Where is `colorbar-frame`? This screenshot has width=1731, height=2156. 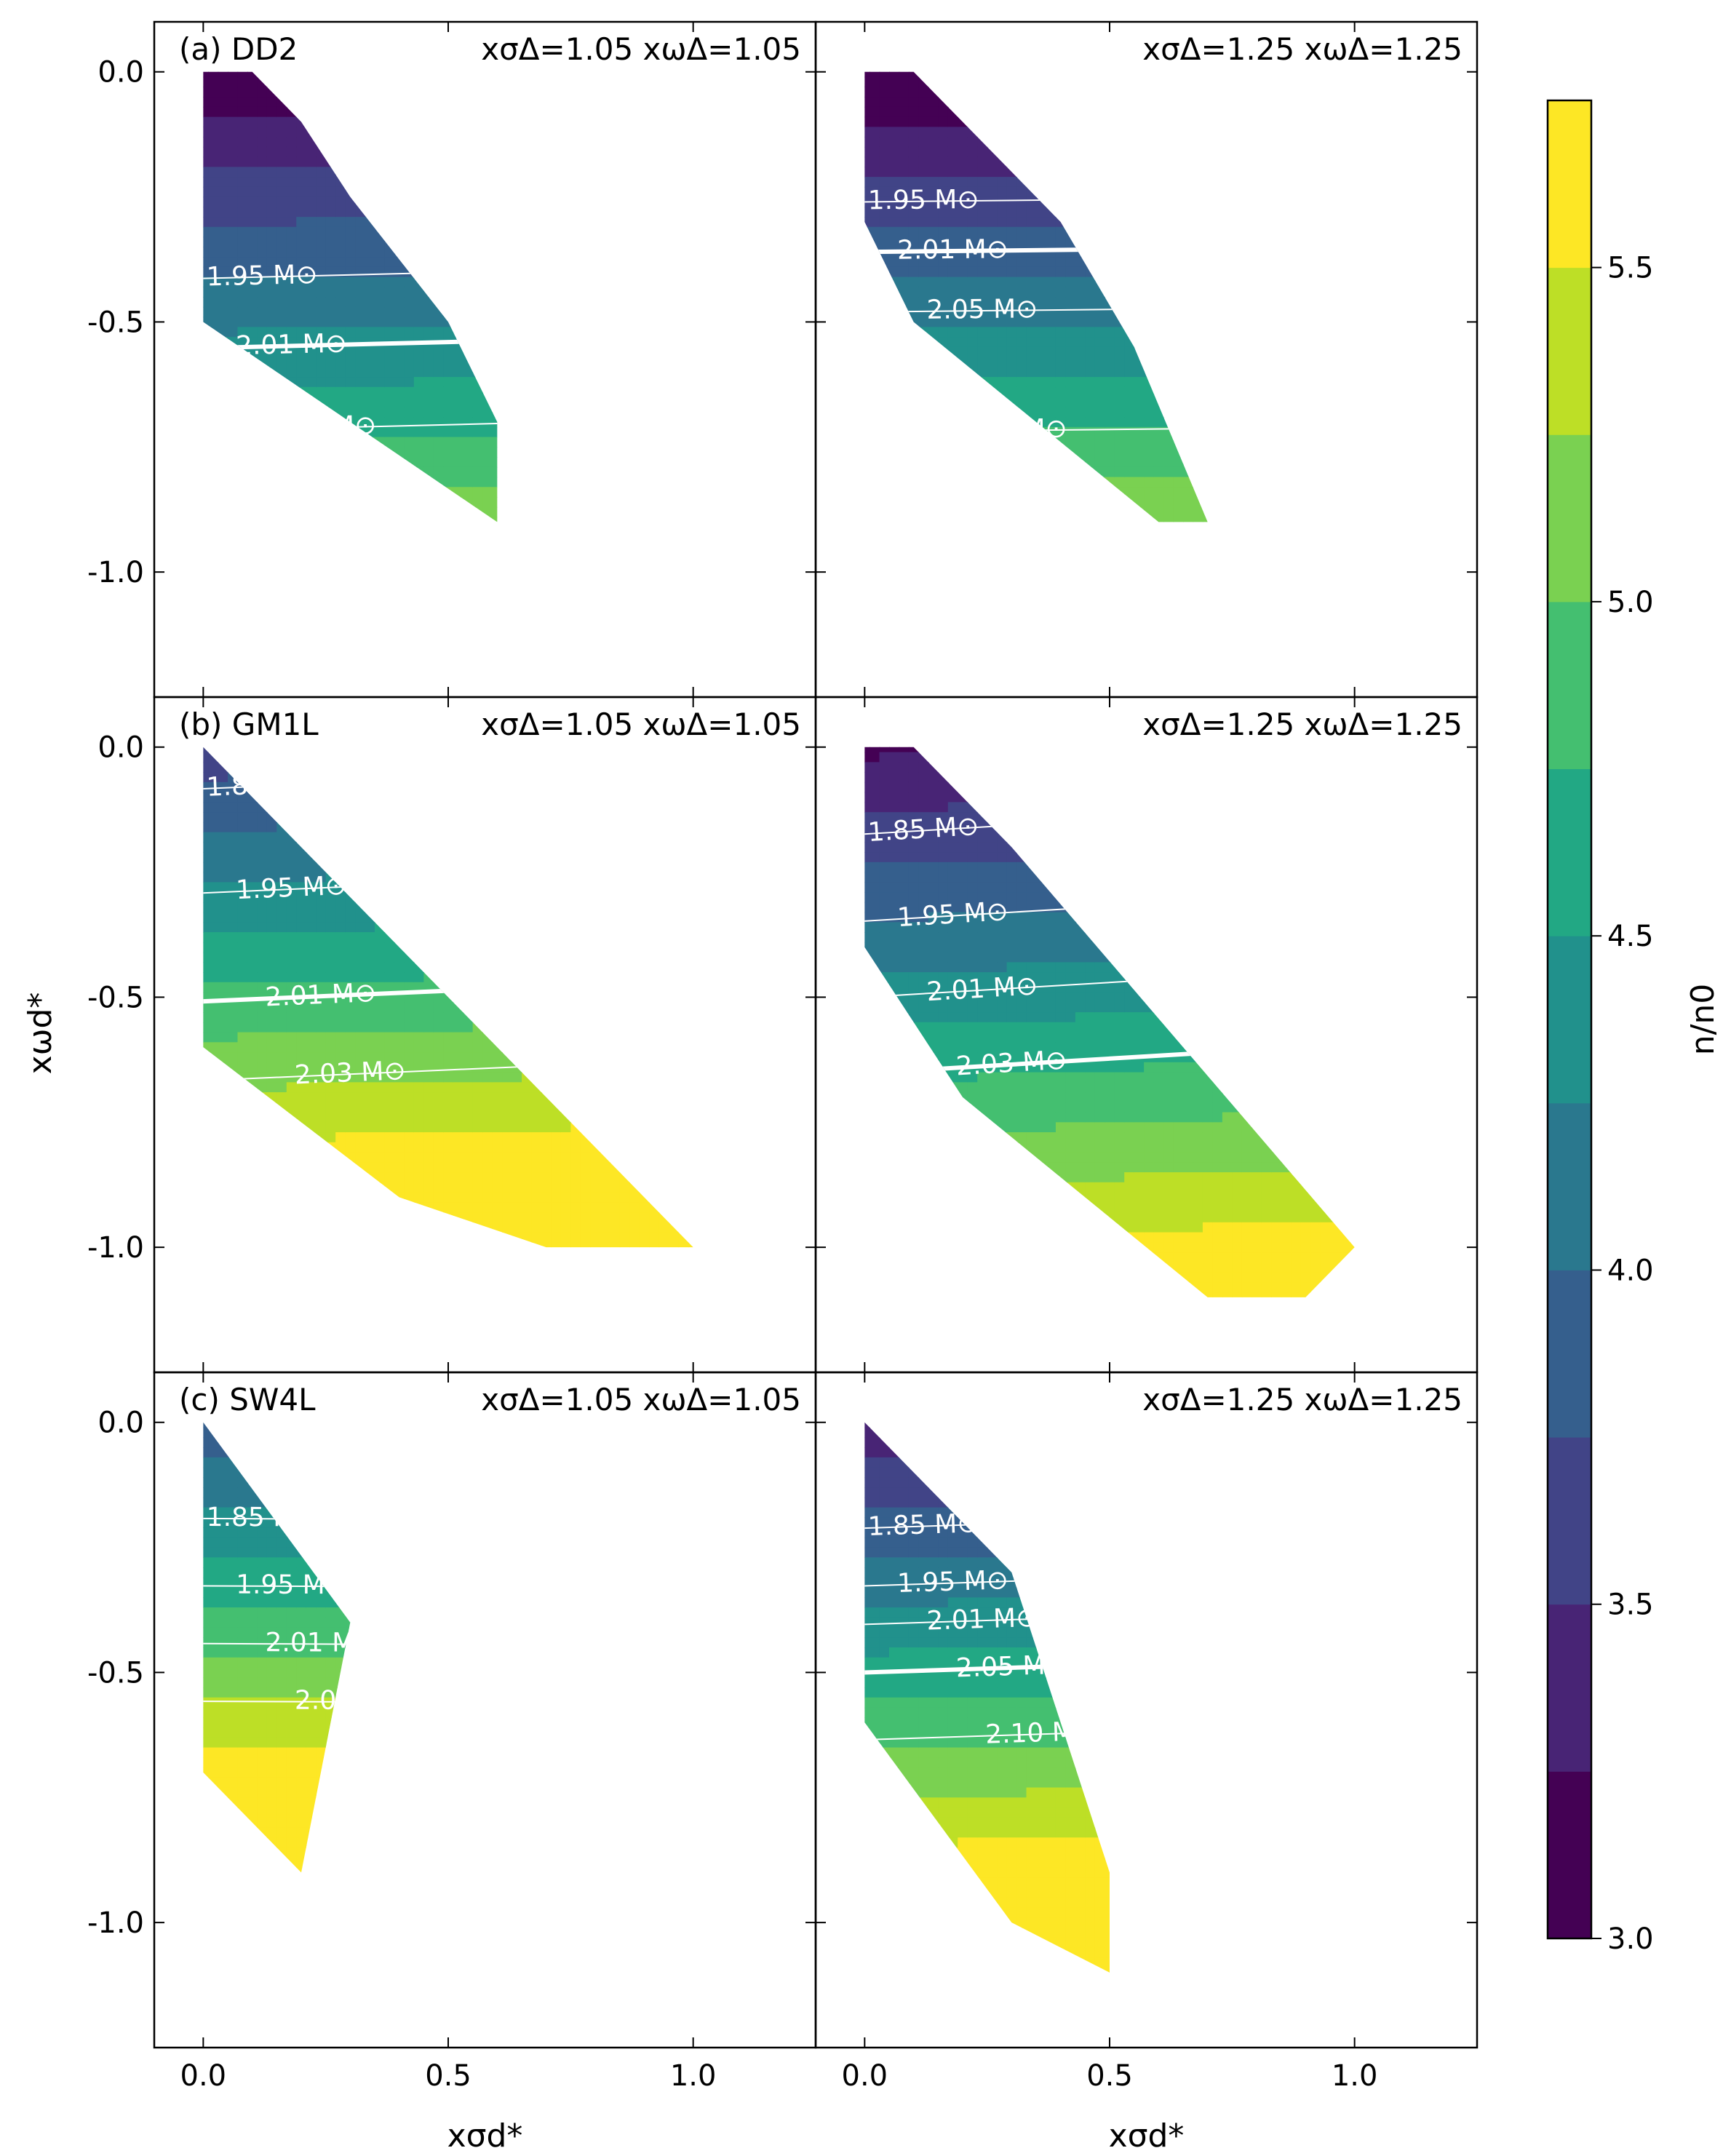
colorbar-frame is located at coordinates (1569, 1019).